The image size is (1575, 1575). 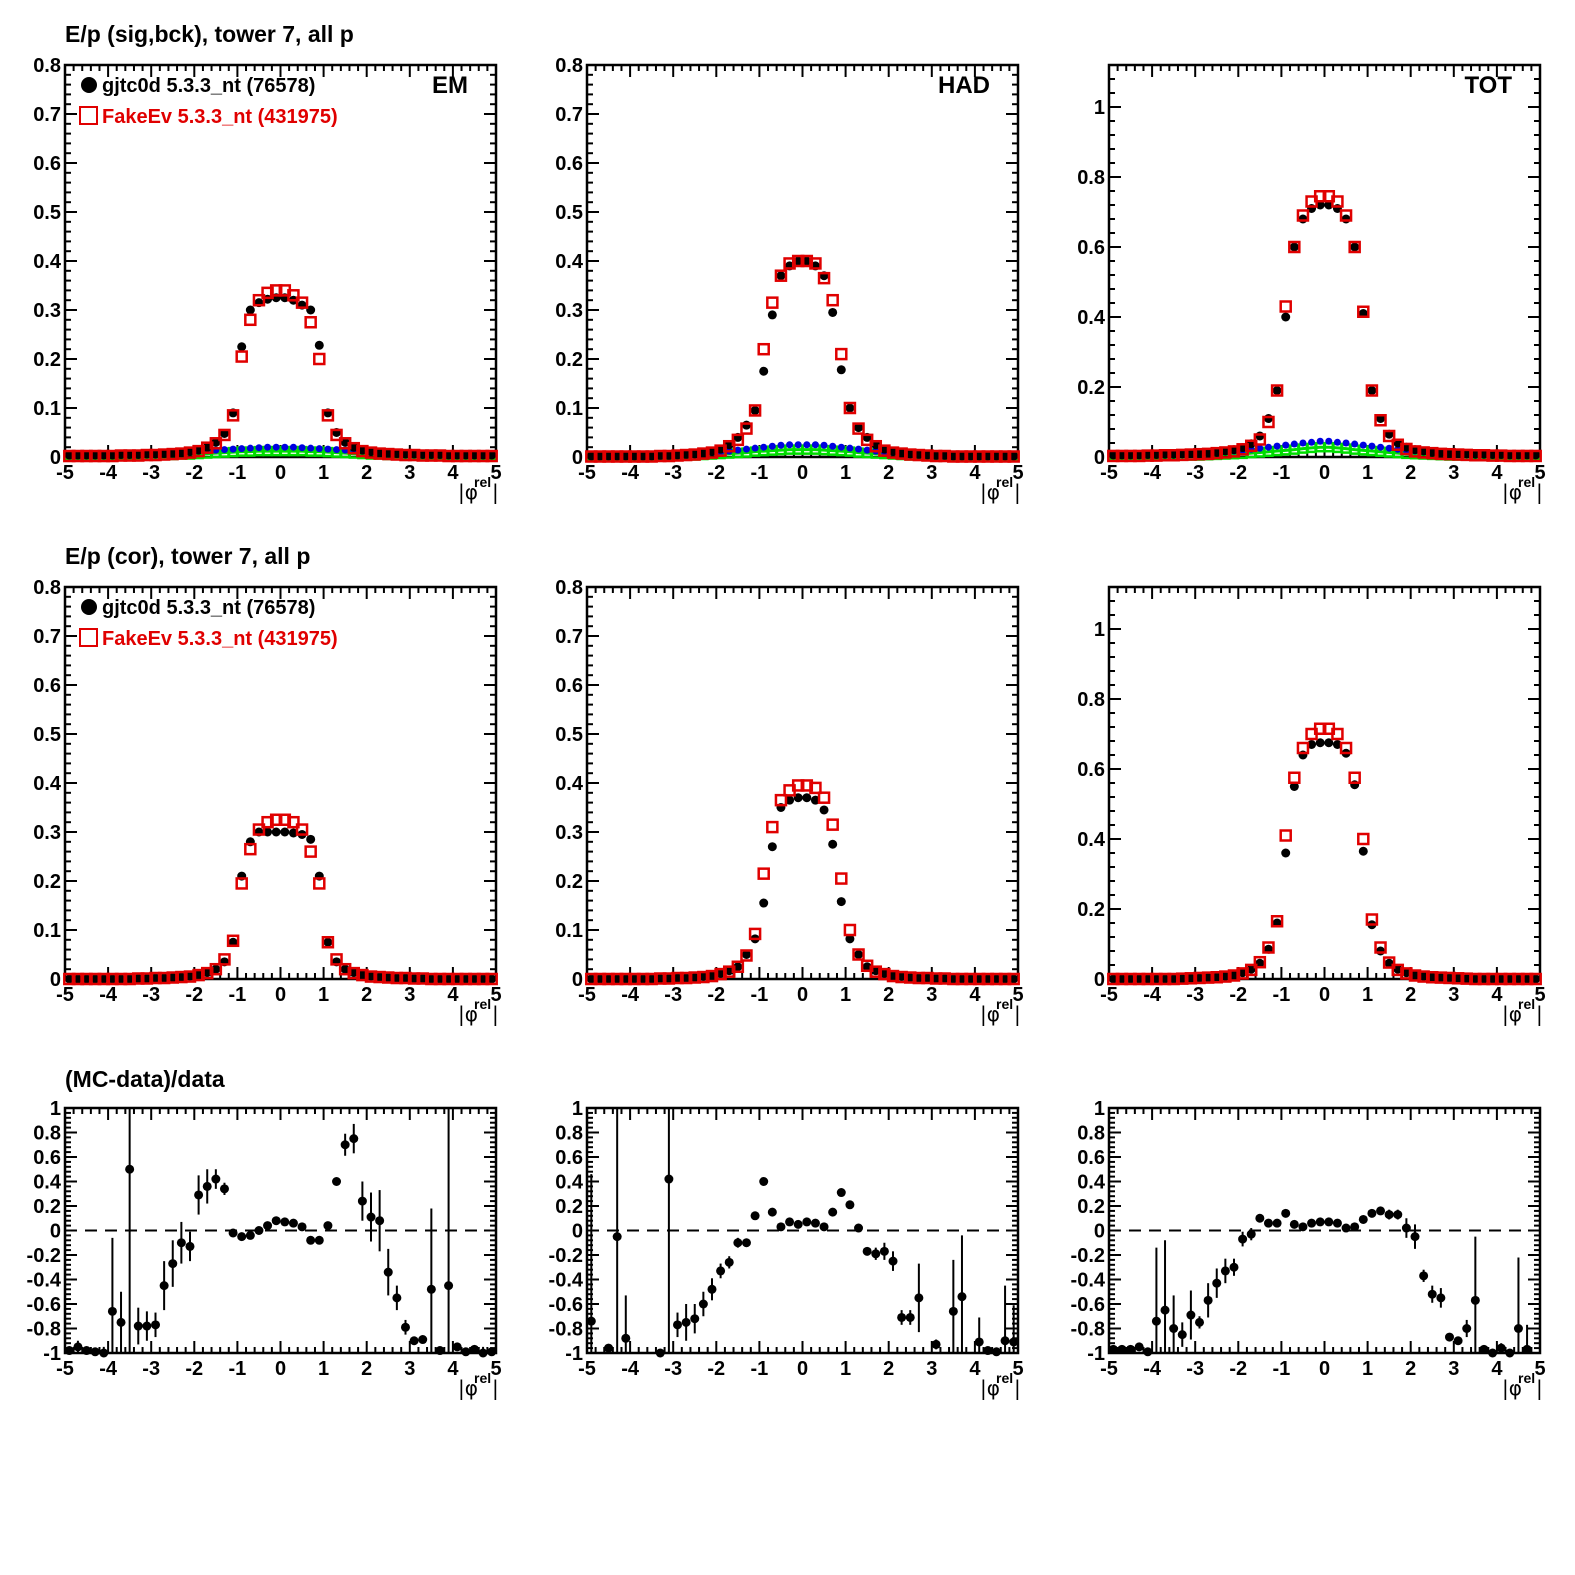 What do you see at coordinates (569, 931) in the screenshot?
I see `y-tick-label: 0.1` at bounding box center [569, 931].